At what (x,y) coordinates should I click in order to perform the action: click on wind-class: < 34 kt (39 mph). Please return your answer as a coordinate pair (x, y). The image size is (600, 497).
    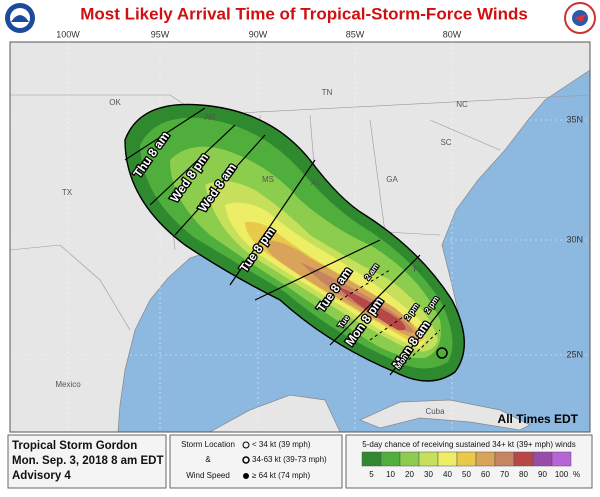
    Looking at the image, I should click on (281, 444).